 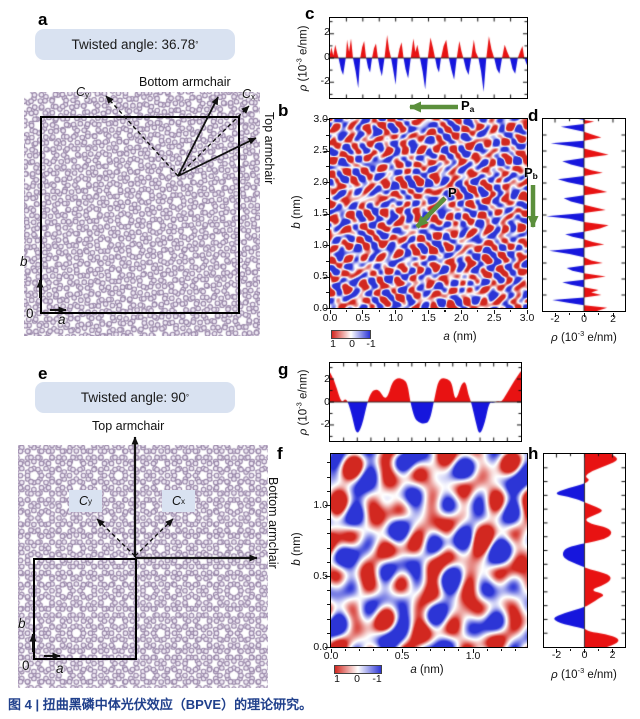 What do you see at coordinates (556, 655) in the screenshot?
I see `panel-h-x-tick-label: -2` at bounding box center [556, 655].